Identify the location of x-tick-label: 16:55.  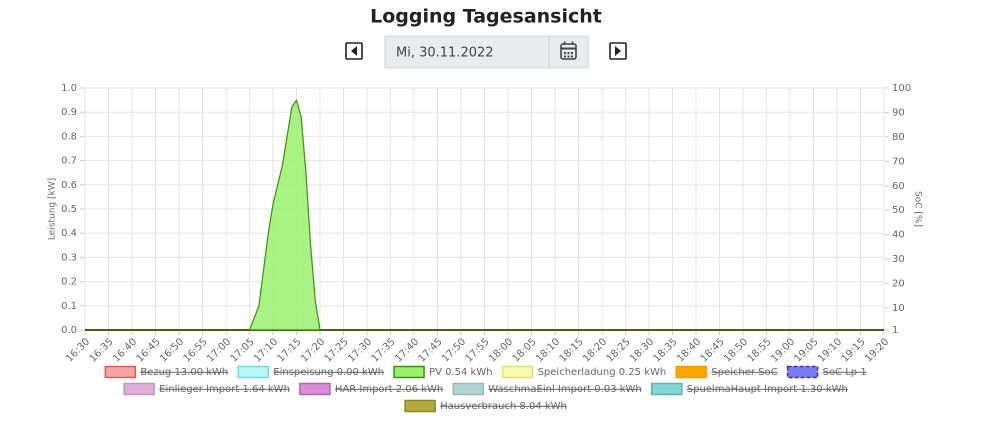
(196, 350).